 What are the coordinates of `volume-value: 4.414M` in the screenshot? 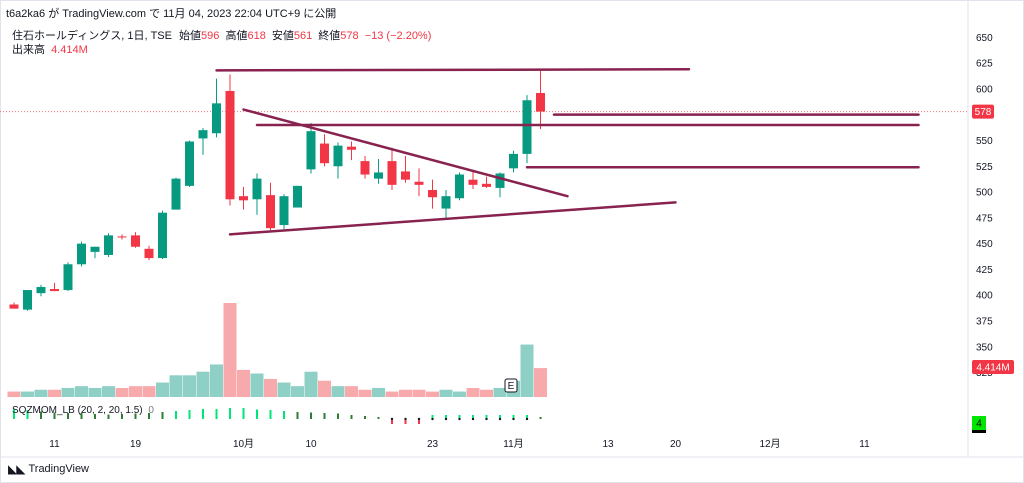 It's located at (69, 50).